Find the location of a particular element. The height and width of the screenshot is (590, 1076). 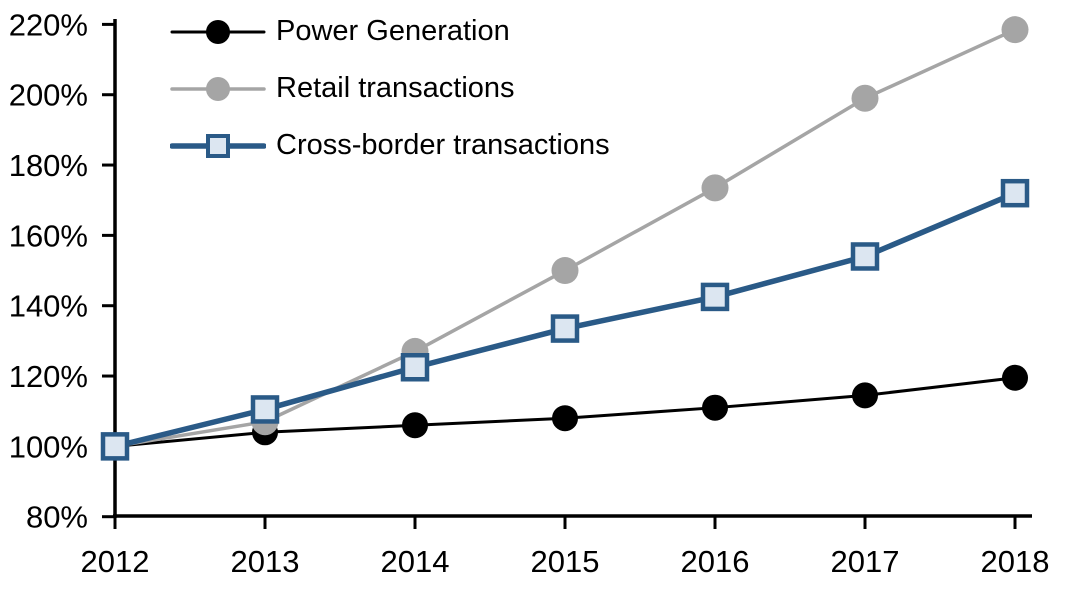

legend-label-retail-transactions: Retail transactions is located at coordinates (395, 88).